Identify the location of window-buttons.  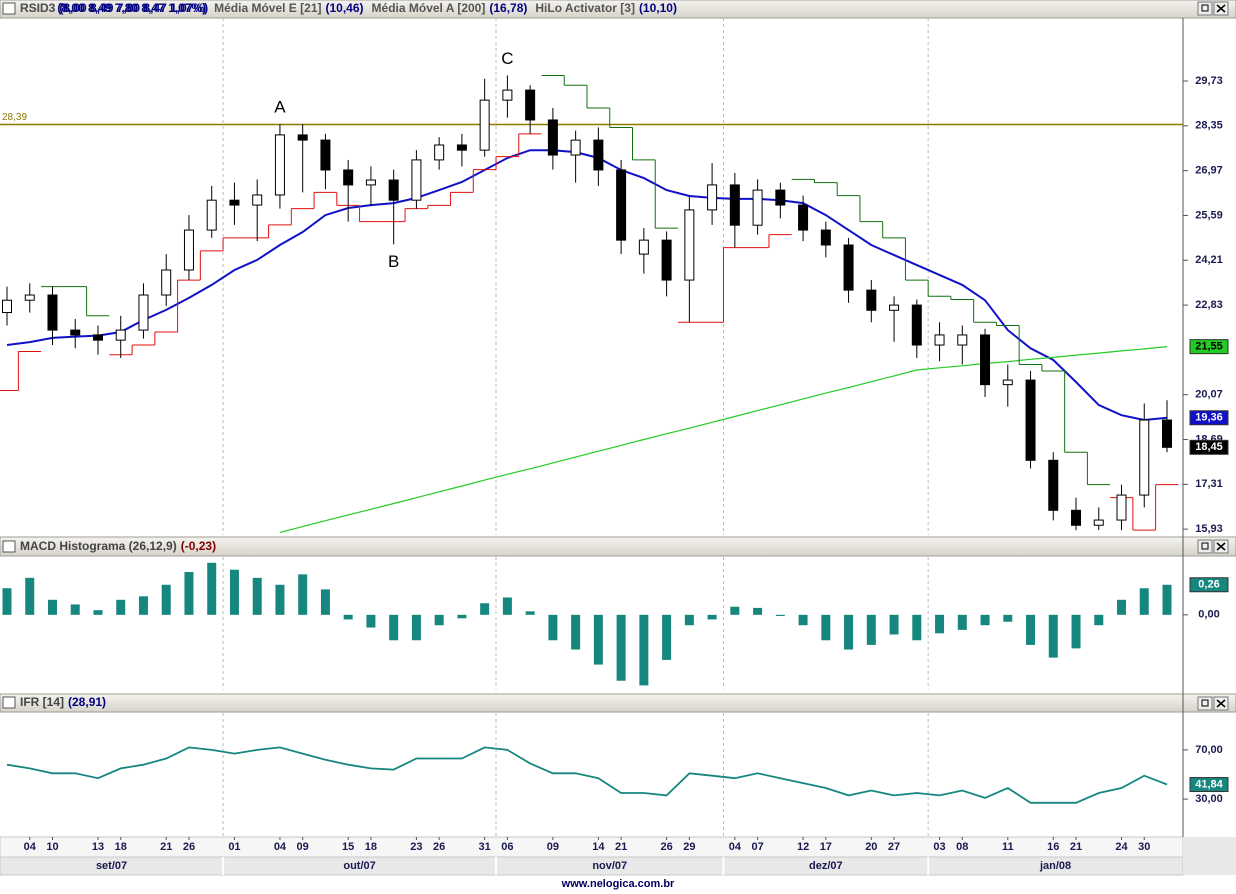
(1213, 356).